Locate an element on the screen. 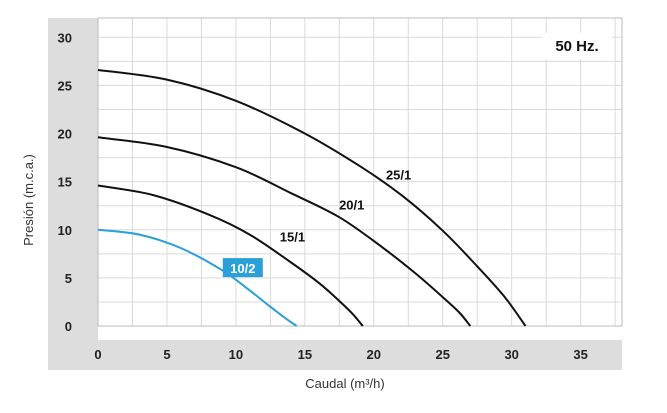 The height and width of the screenshot is (413, 667). x-tick-labels: 0 5 10 15 20 25 30 35 is located at coordinates (340, 354).